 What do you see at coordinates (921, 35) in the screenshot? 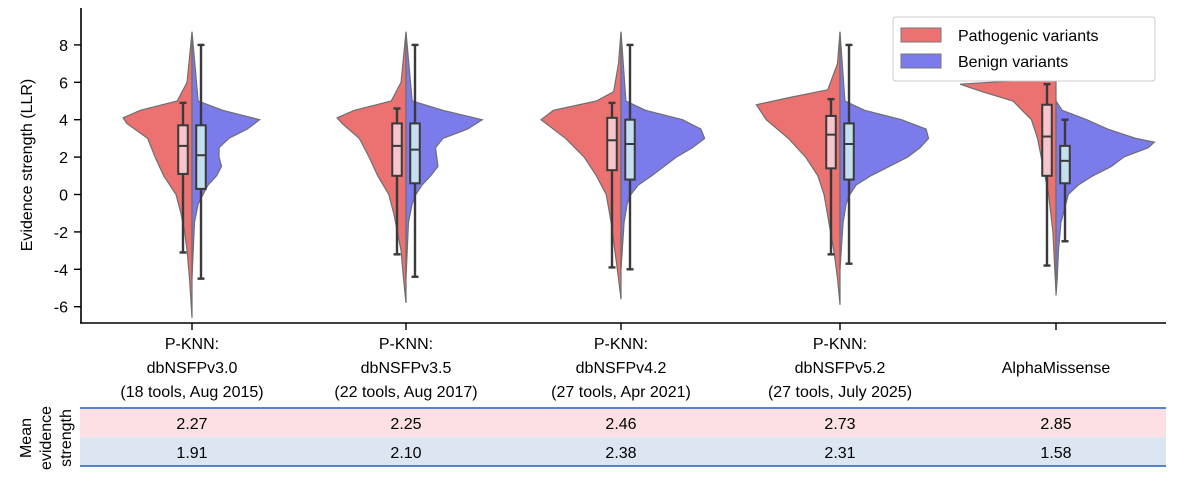
I see `legend-swatch-pathogenic` at bounding box center [921, 35].